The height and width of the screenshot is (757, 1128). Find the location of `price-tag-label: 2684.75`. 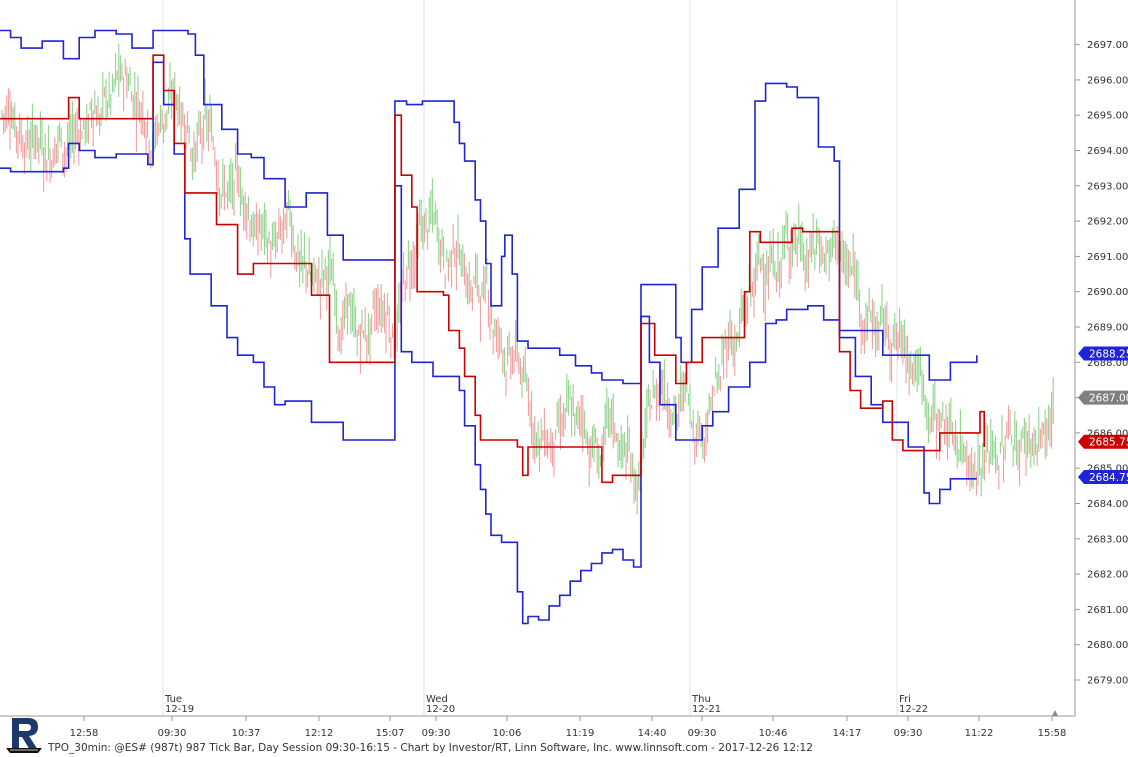

price-tag-label: 2684.75 is located at coordinates (1108, 478).